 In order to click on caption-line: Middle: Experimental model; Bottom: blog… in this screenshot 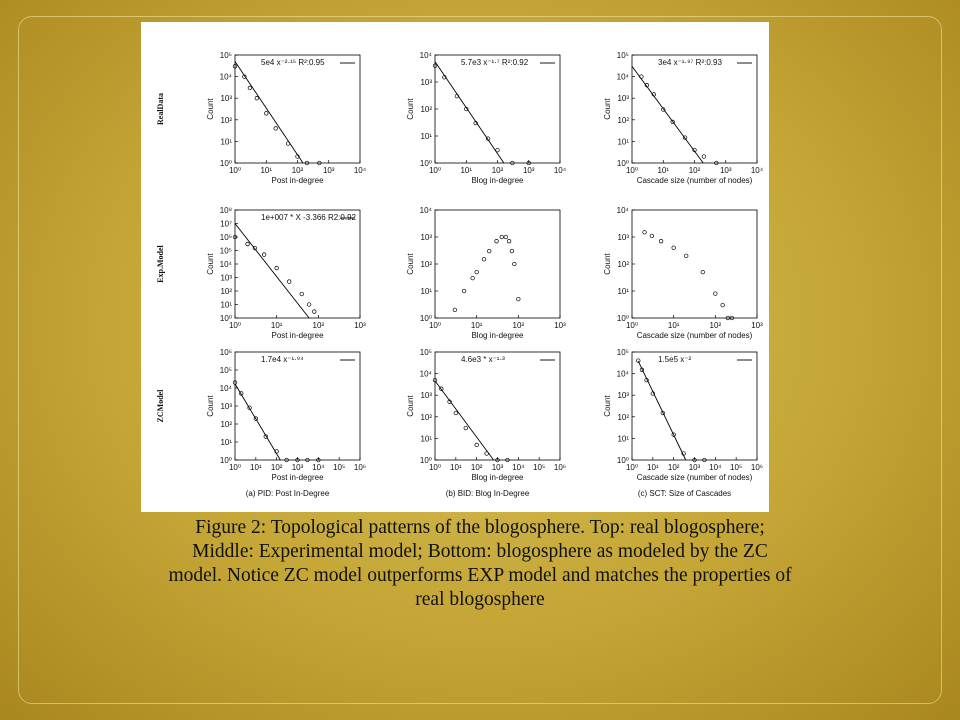, I will do `click(480, 551)`.